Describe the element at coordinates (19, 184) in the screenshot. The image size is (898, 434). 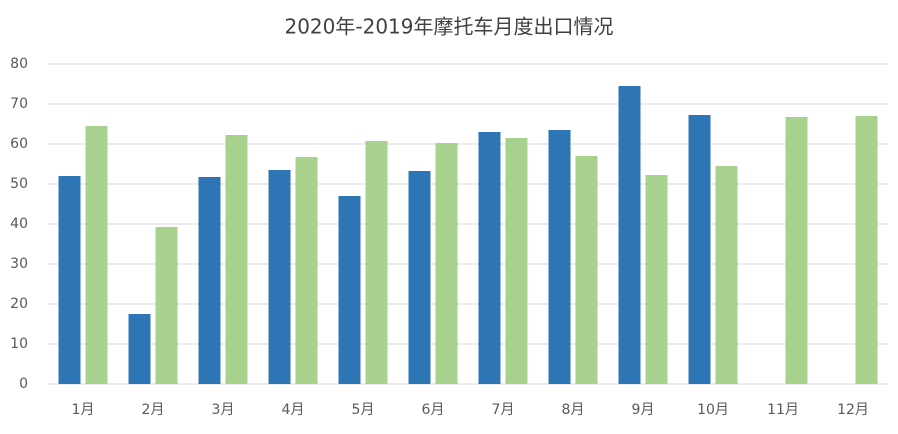
I see `y-tick-label: 50` at that location.